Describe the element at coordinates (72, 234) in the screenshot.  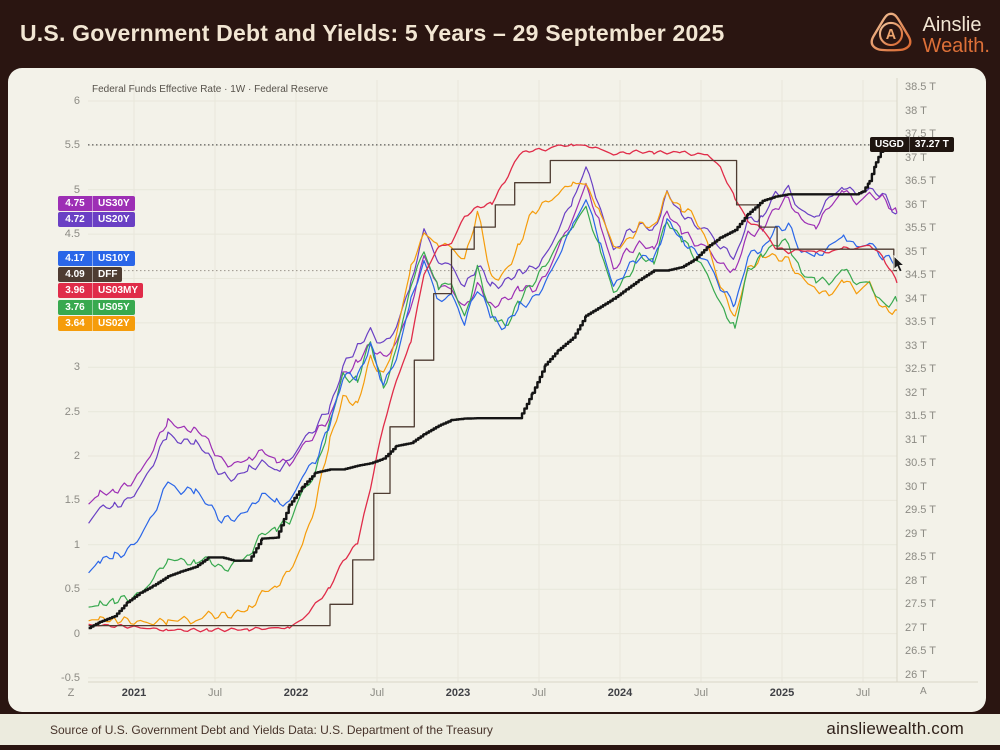
I see `left-axis-tick: 4.5` at that location.